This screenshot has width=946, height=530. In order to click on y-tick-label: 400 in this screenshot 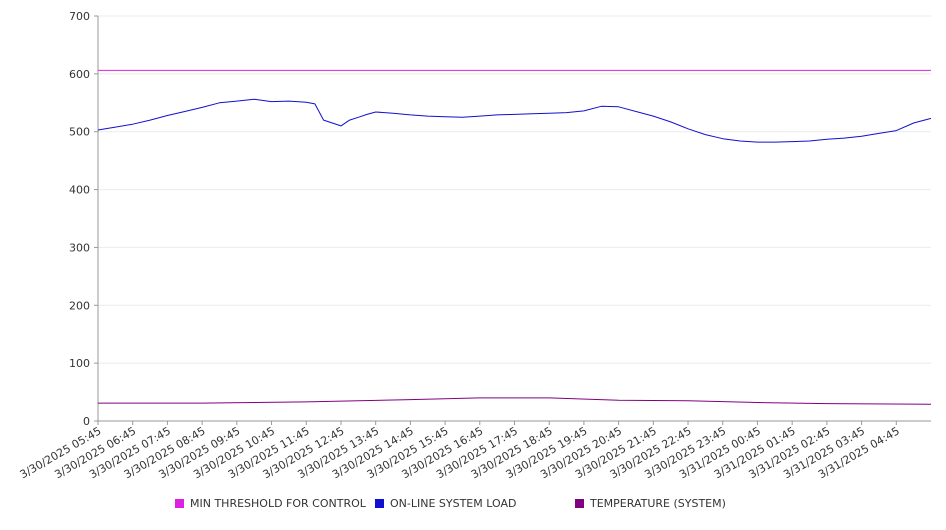, I will do `click(79, 190)`.